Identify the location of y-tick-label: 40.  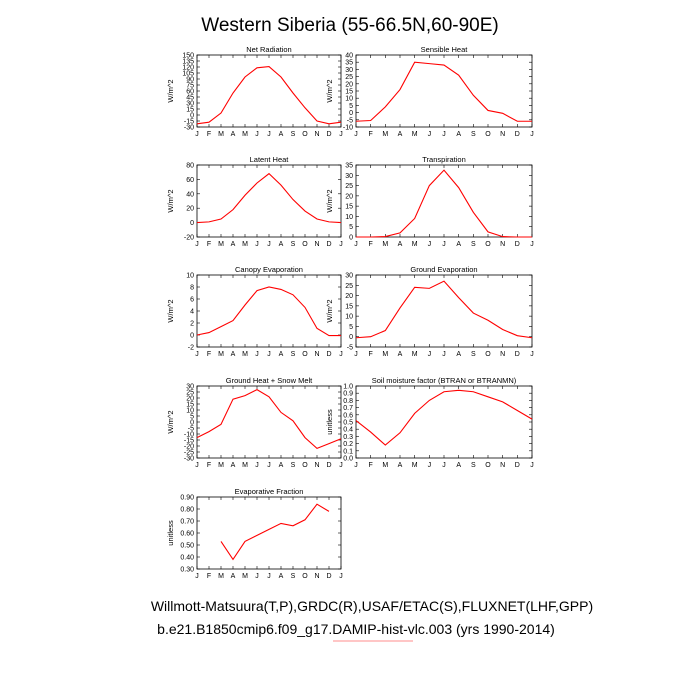
(349, 56).